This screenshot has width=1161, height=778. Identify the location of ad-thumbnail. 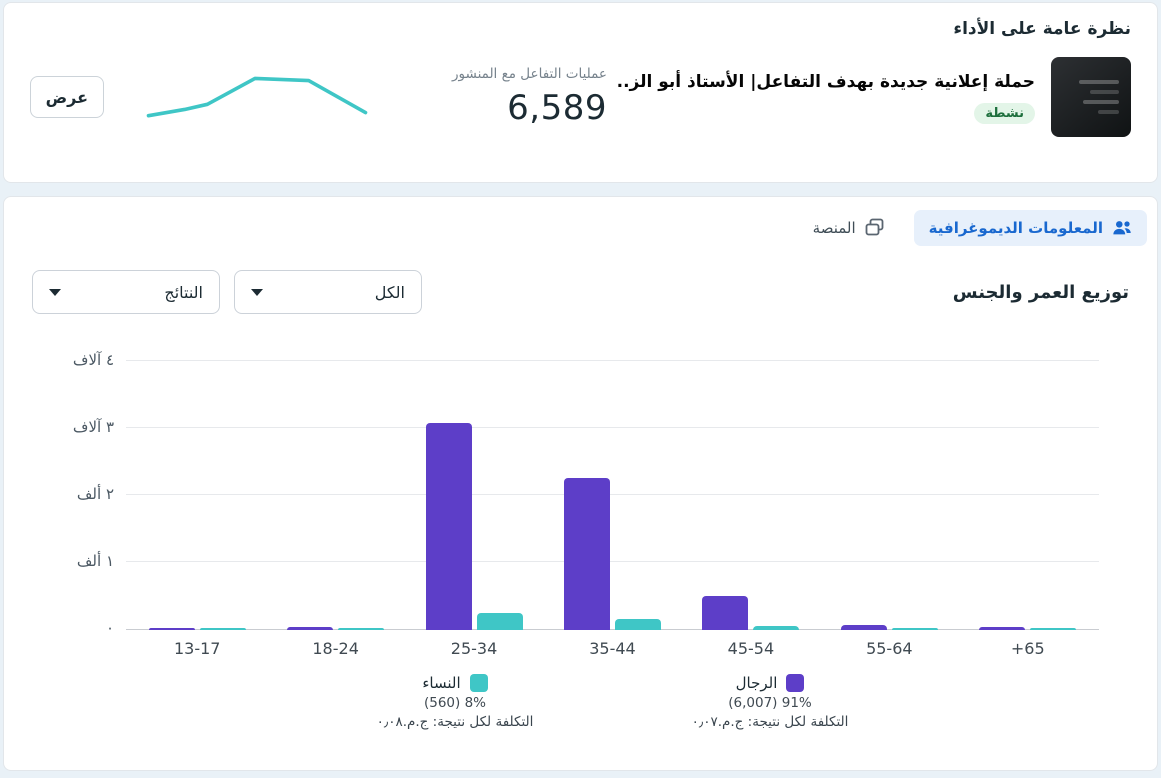
(1091, 97).